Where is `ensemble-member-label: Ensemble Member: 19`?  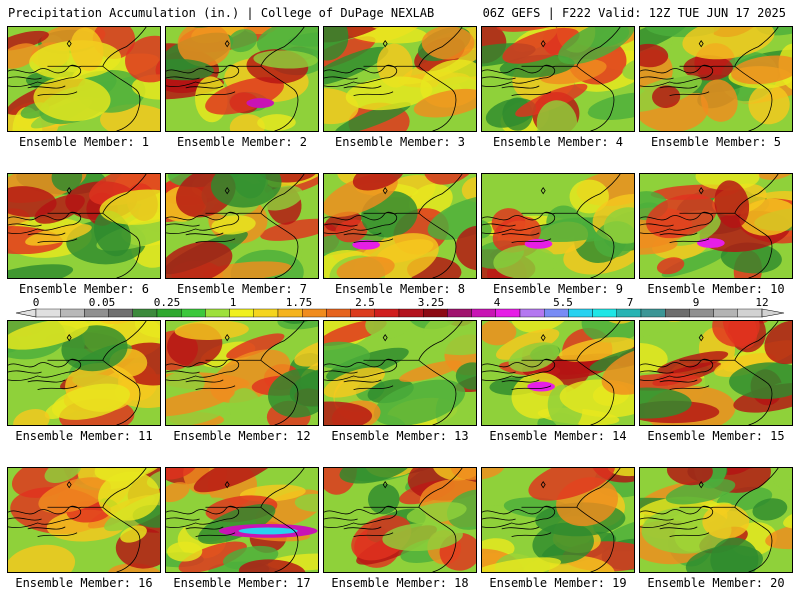
ensemble-member-label: Ensemble Member: 19 is located at coordinates (558, 583).